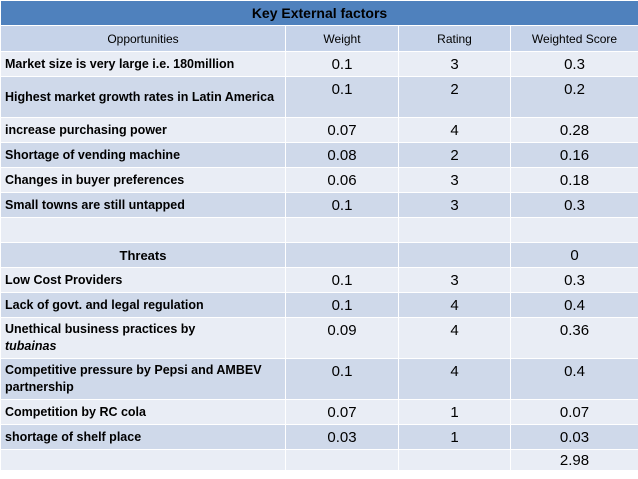 This screenshot has height=479, width=638. I want to click on factor-cell: Unethical business practices by tubainas, so click(143, 338).